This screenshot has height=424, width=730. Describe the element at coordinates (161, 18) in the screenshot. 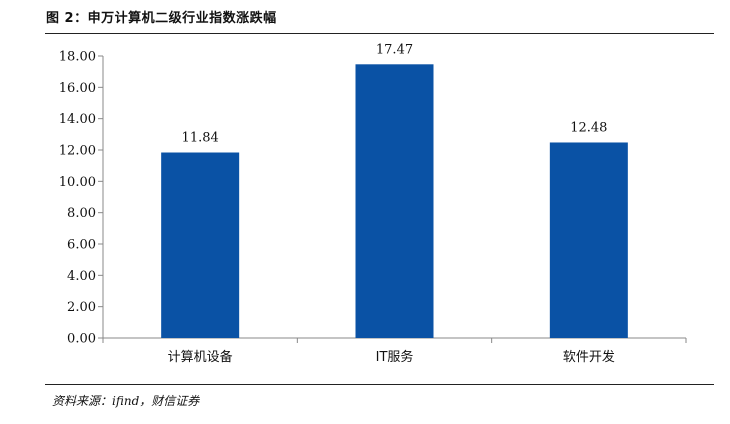

I see `figure-title: 图 2：申万计算机二级行业指数涨跌幅` at that location.